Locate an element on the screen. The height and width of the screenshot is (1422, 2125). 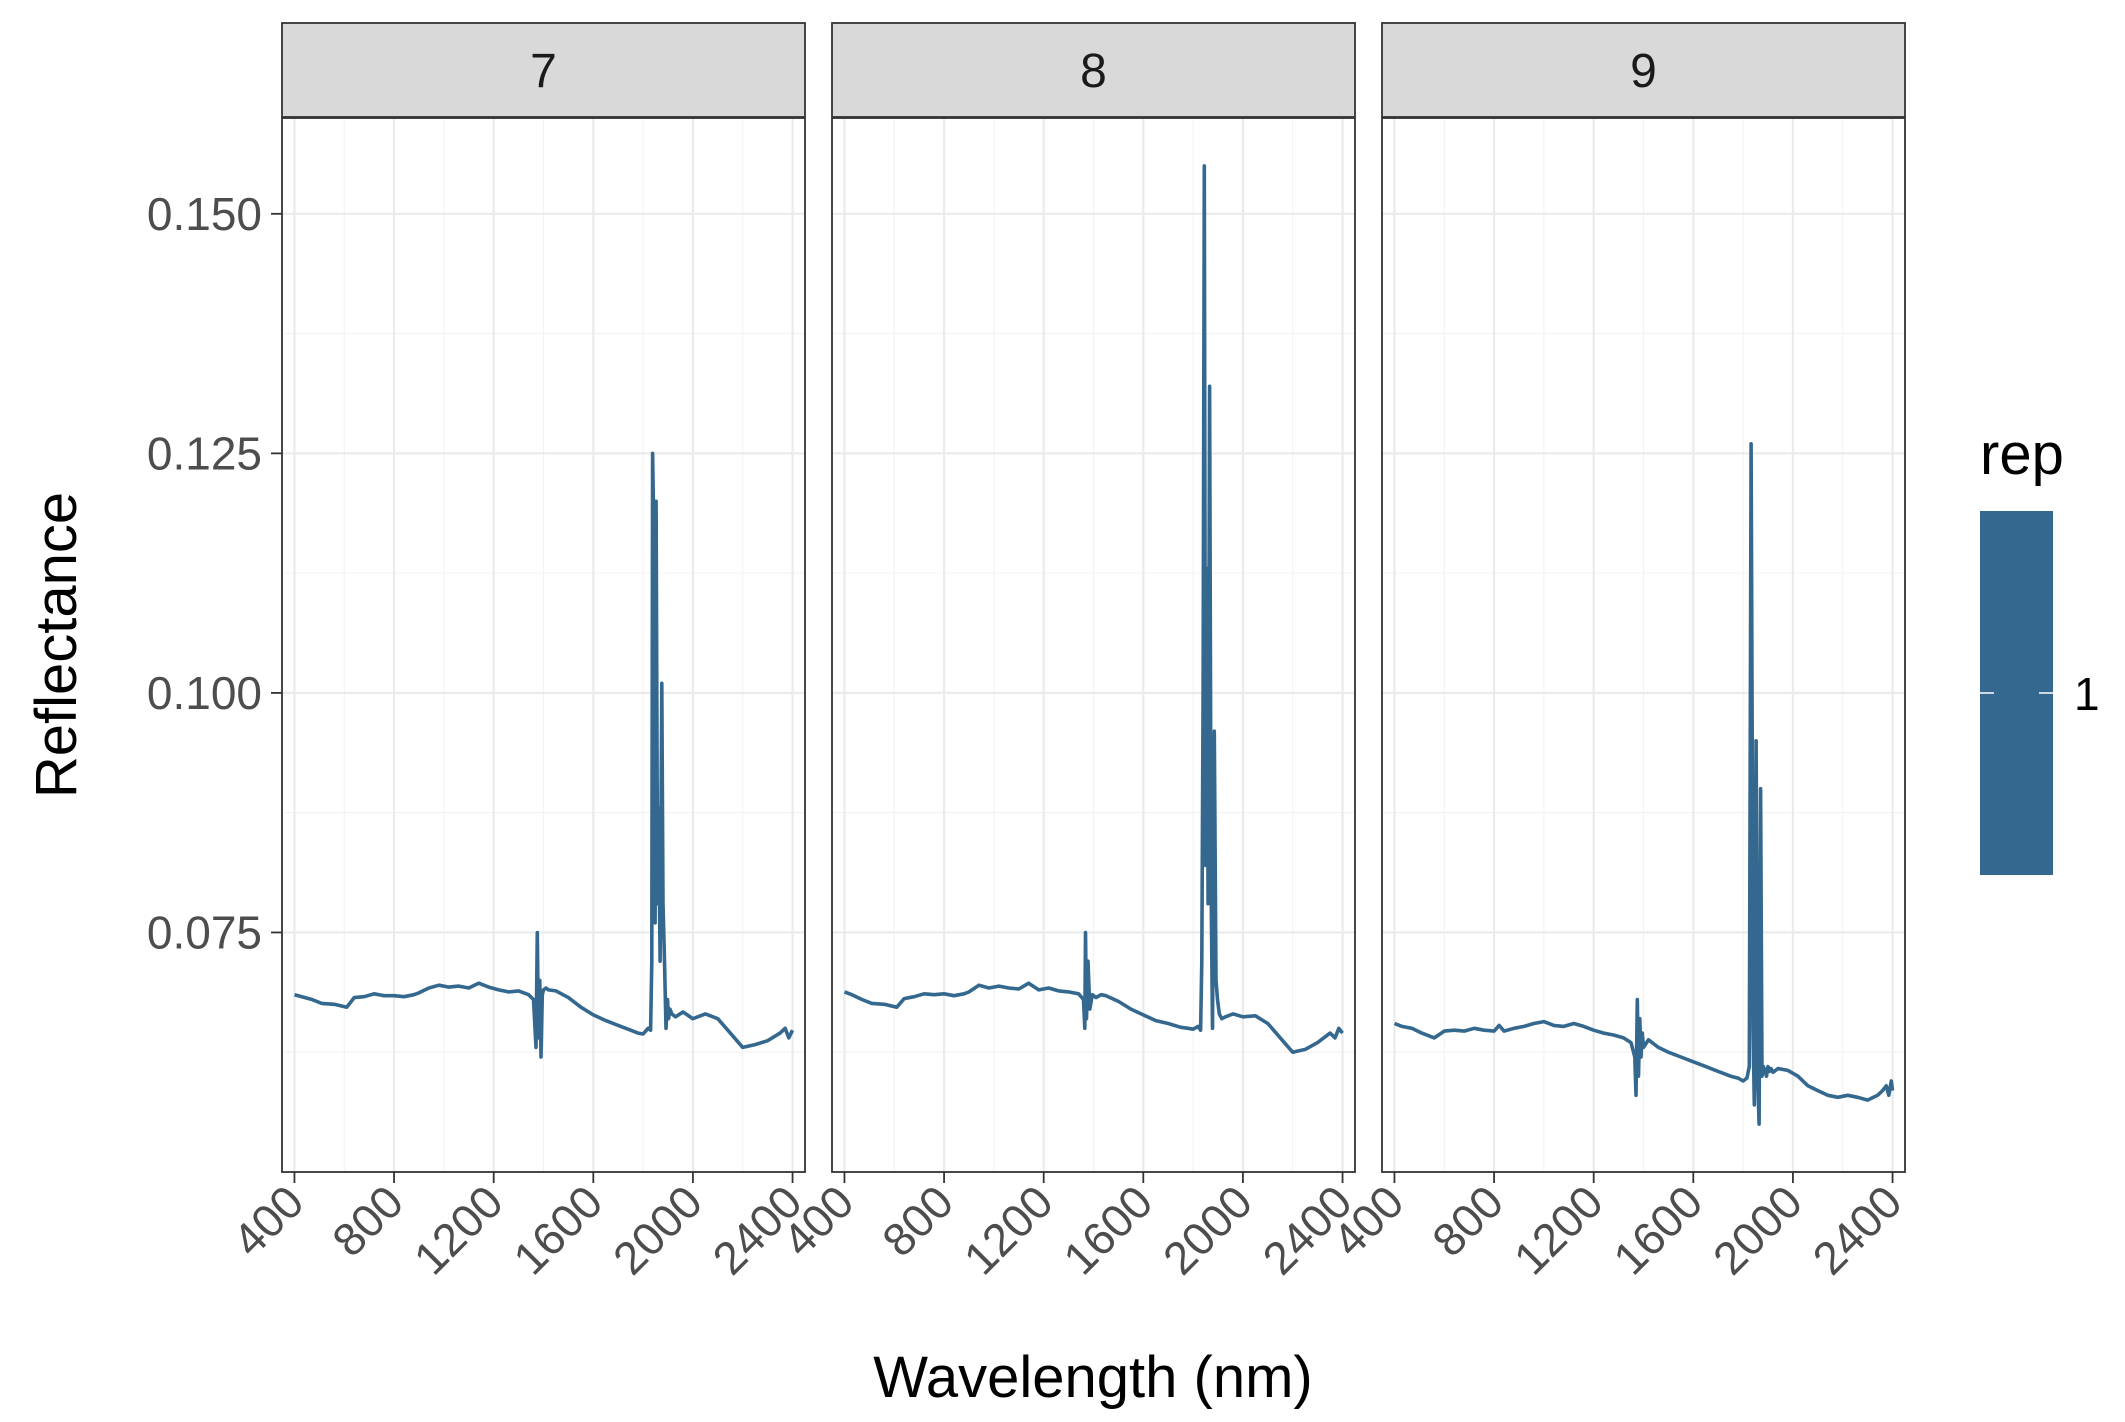
facet-strip-label: 7 is located at coordinates (543, 71).